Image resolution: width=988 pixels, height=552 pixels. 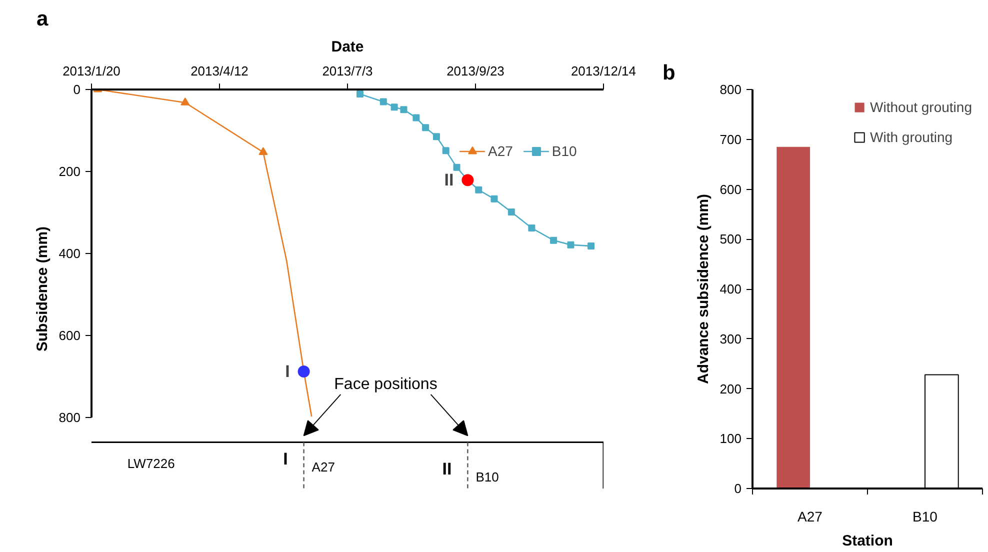 What do you see at coordinates (347, 71) in the screenshot?
I see `x-tick-label: 2013/7/3` at bounding box center [347, 71].